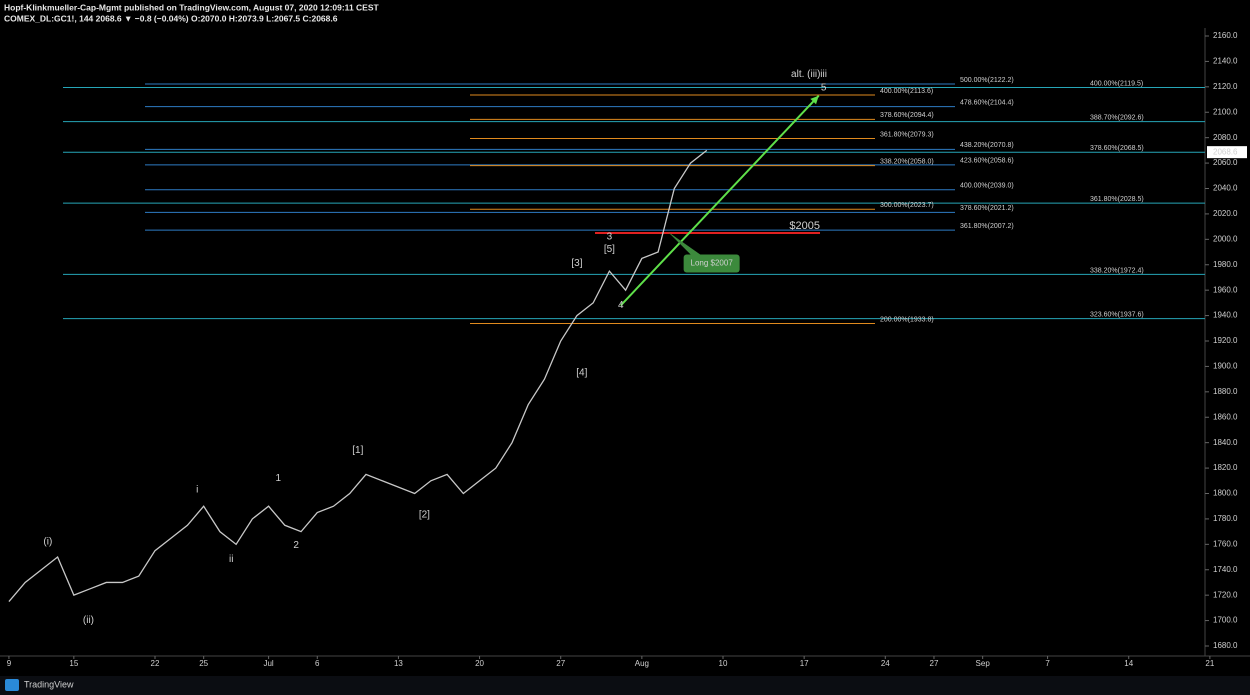  Describe the element at coordinates (907, 134) in the screenshot. I see `level-label: 361.80%(2079.3)` at that location.